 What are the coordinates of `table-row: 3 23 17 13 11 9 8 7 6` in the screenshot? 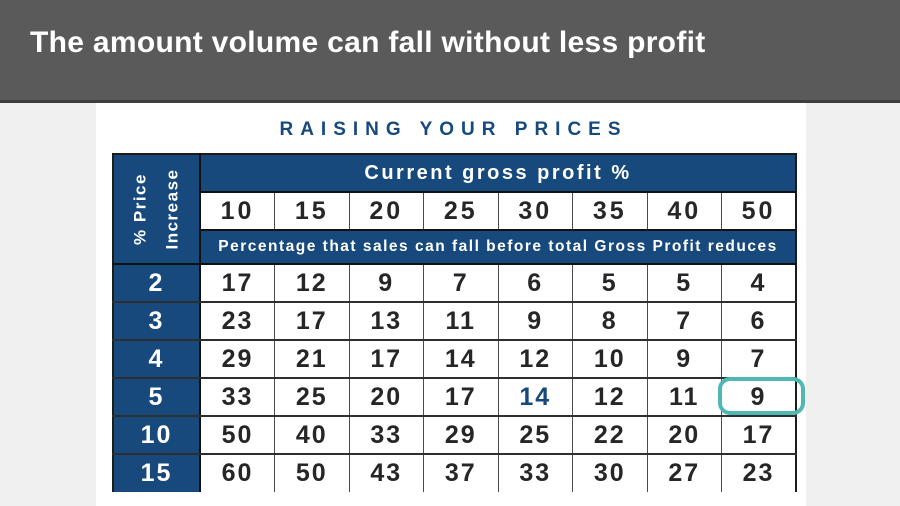 It's located at (454, 321).